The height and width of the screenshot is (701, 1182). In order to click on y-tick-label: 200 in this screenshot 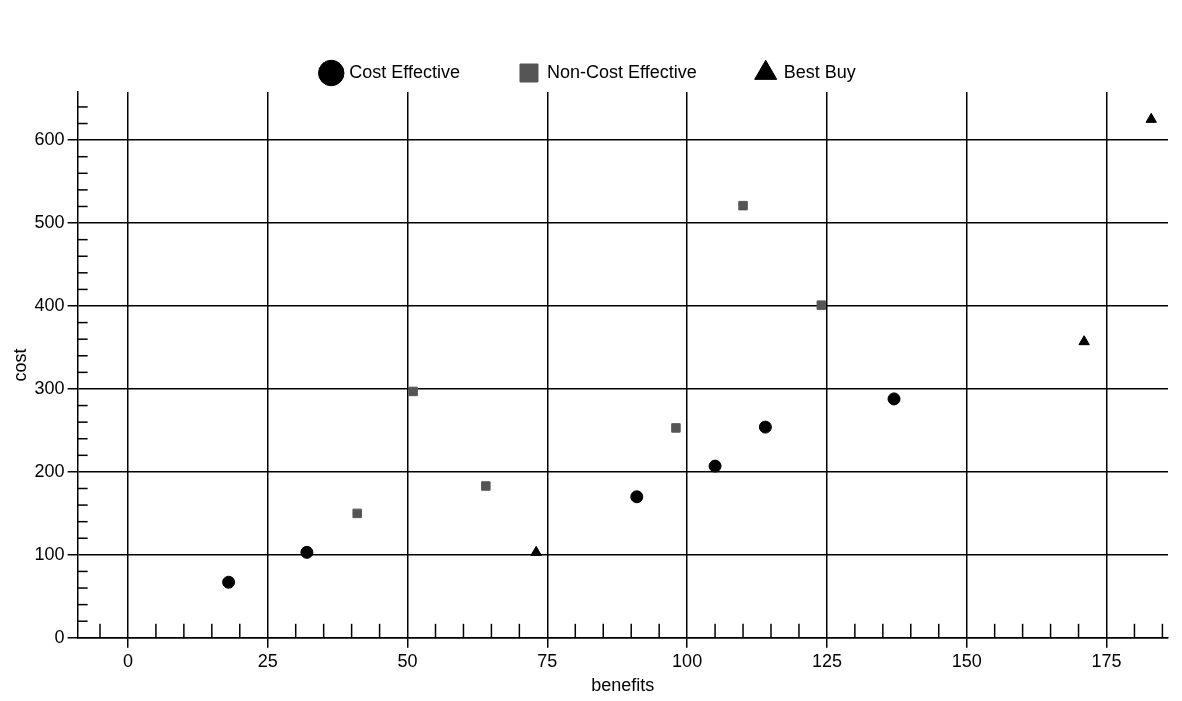, I will do `click(49, 470)`.